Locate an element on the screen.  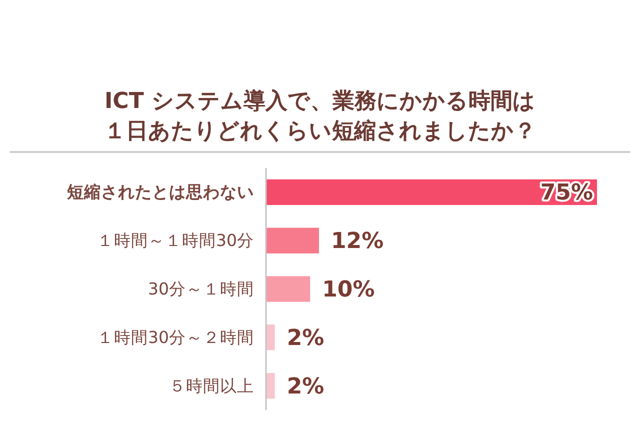
y-tick-label: １時間～１時間30分 is located at coordinates (175, 240).